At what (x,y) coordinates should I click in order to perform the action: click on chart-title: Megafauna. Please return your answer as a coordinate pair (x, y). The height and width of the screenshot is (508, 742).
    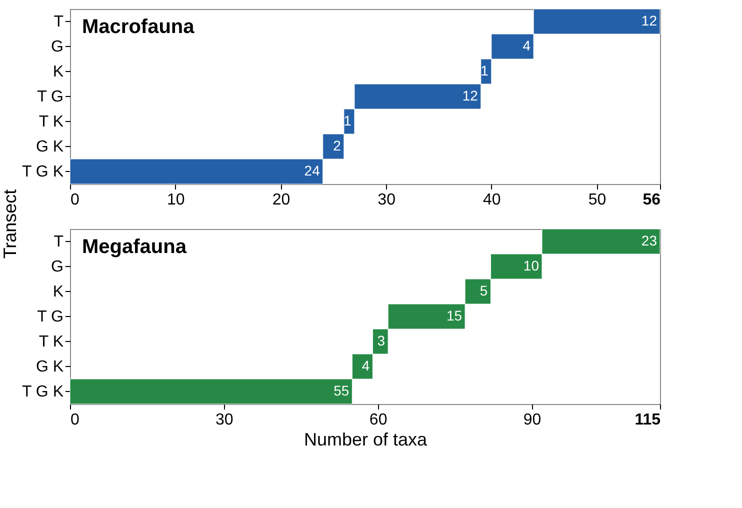
    Looking at the image, I should click on (135, 247).